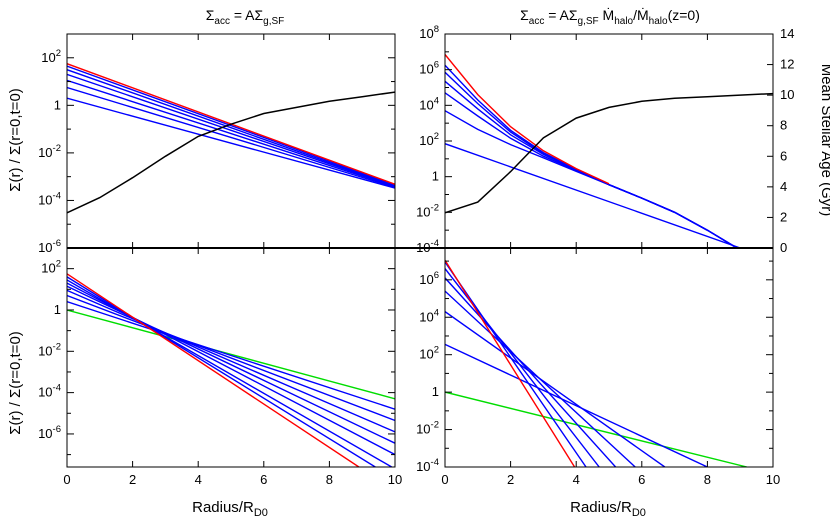  I want to click on ylabel-top: Σ(r) / Σ(r=0,t=0), so click(15, 140).